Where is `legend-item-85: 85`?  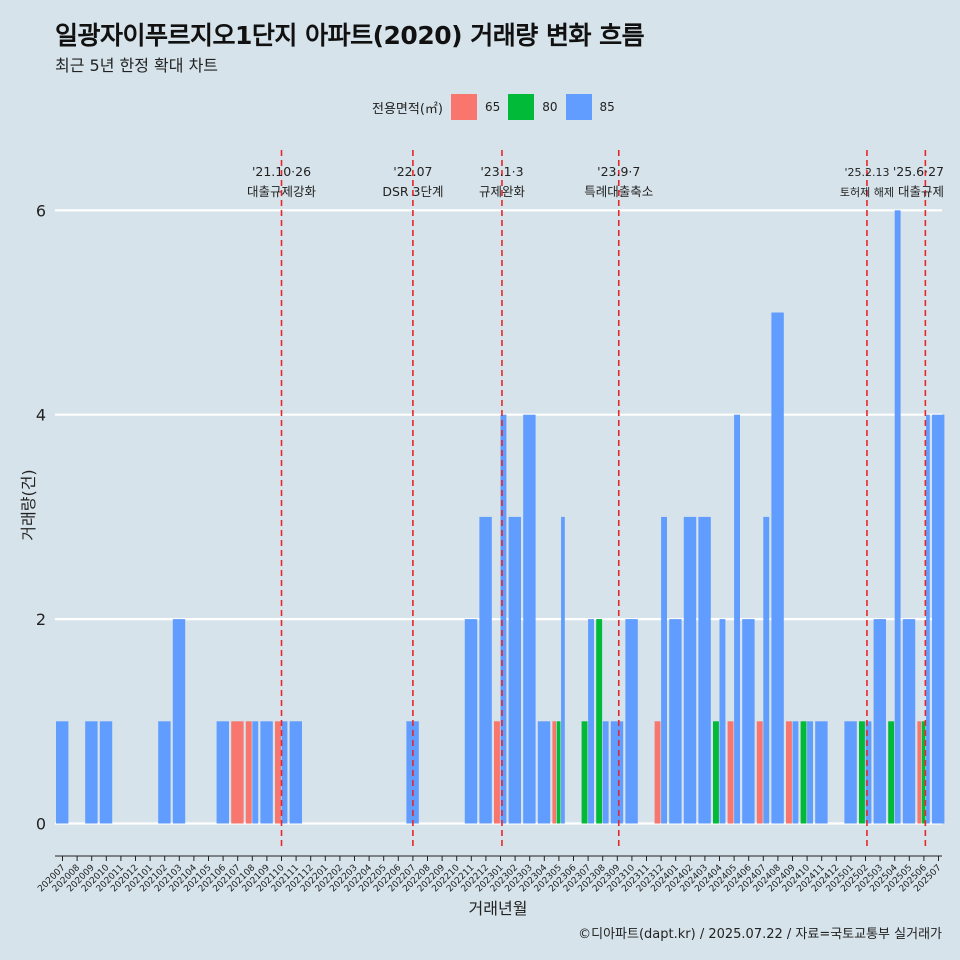
legend-item-85: 85 is located at coordinates (590, 107).